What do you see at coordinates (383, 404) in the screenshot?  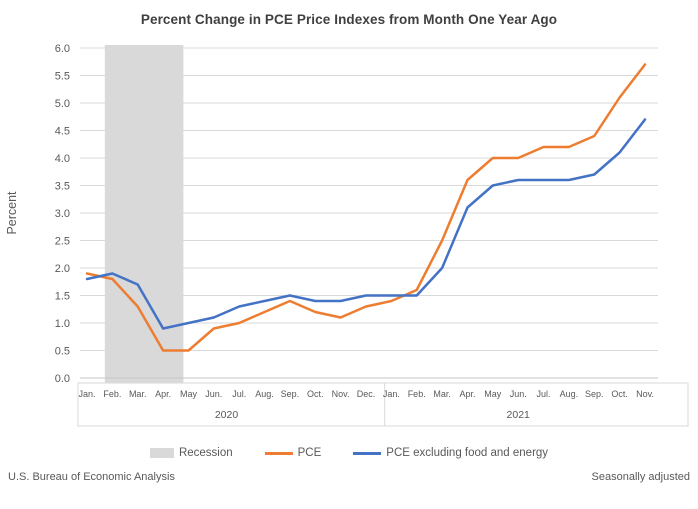 I see `x-axis-box` at bounding box center [383, 404].